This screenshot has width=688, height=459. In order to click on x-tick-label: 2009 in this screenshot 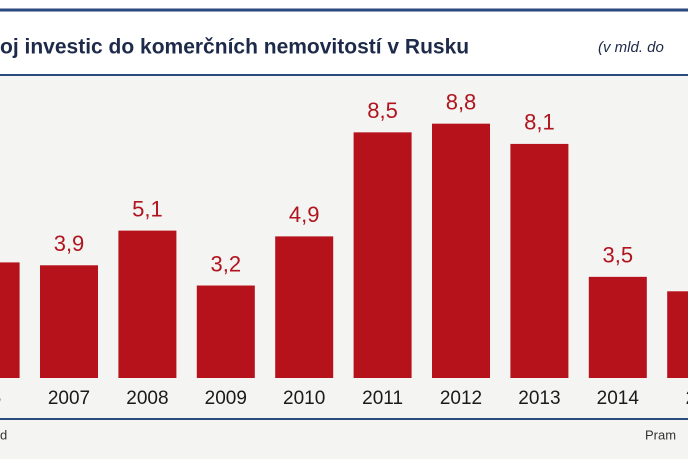, I will do `click(226, 398)`.